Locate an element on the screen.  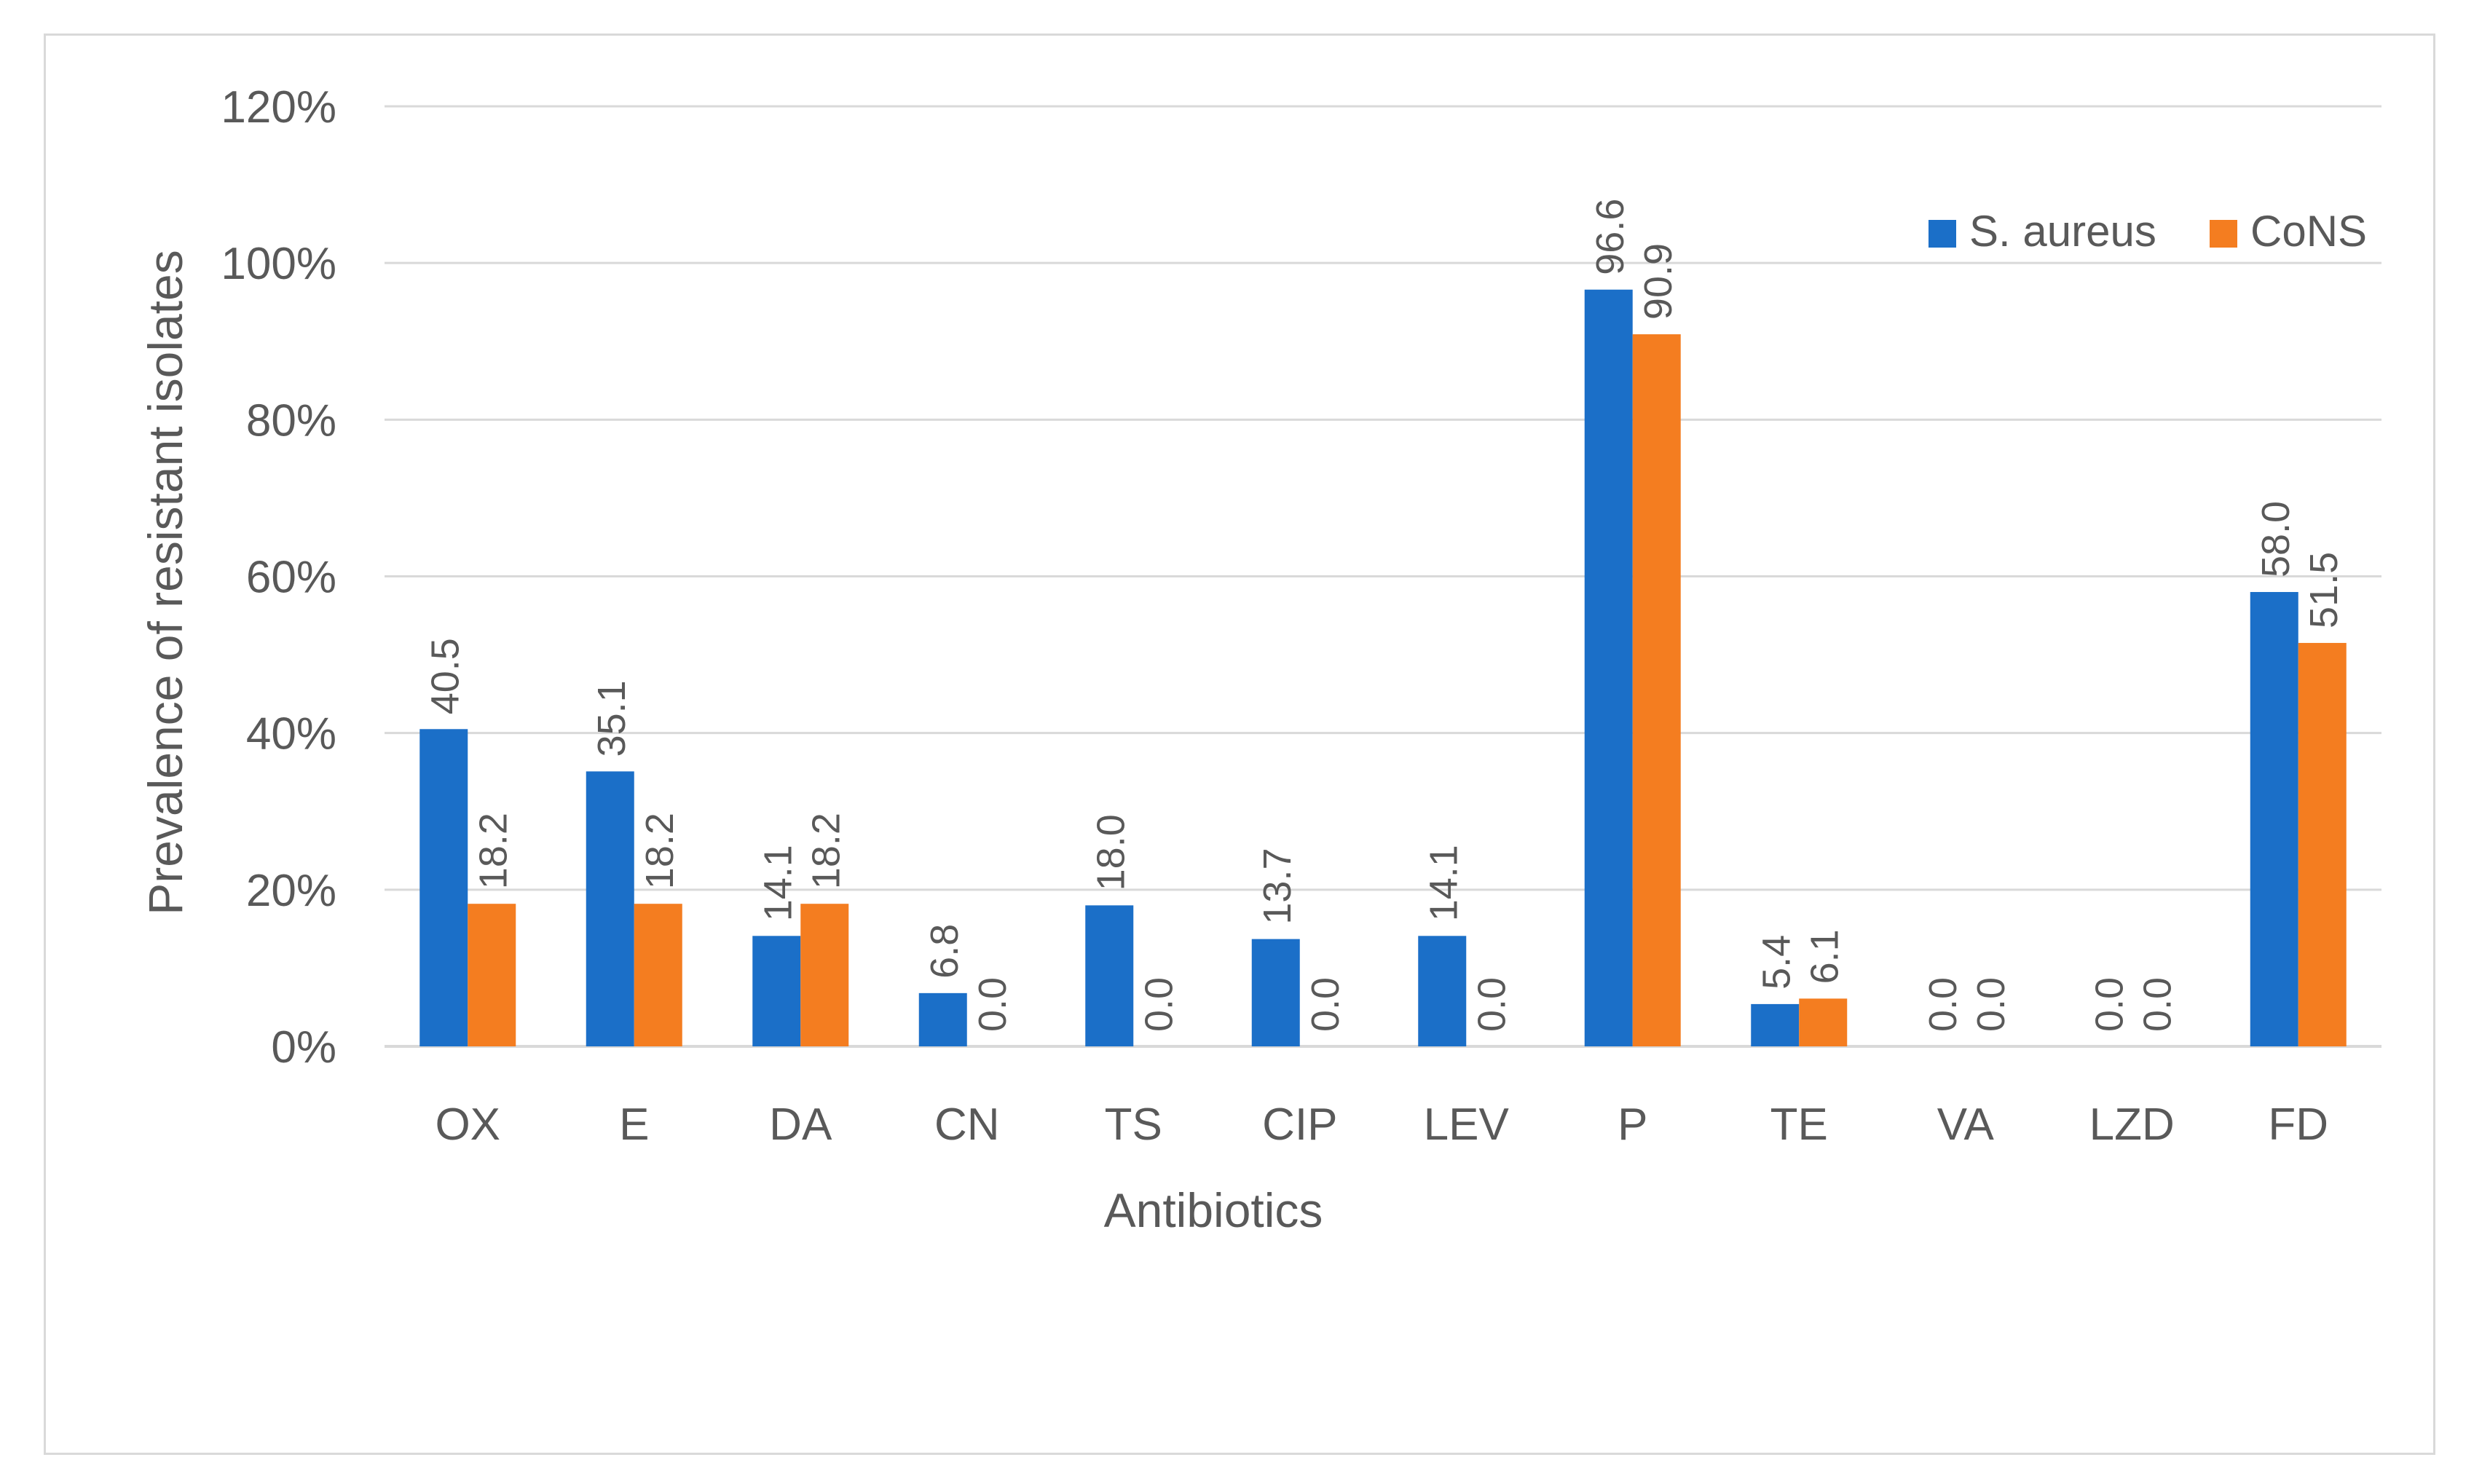
data-label: 90.9 is located at coordinates (1658, 281).